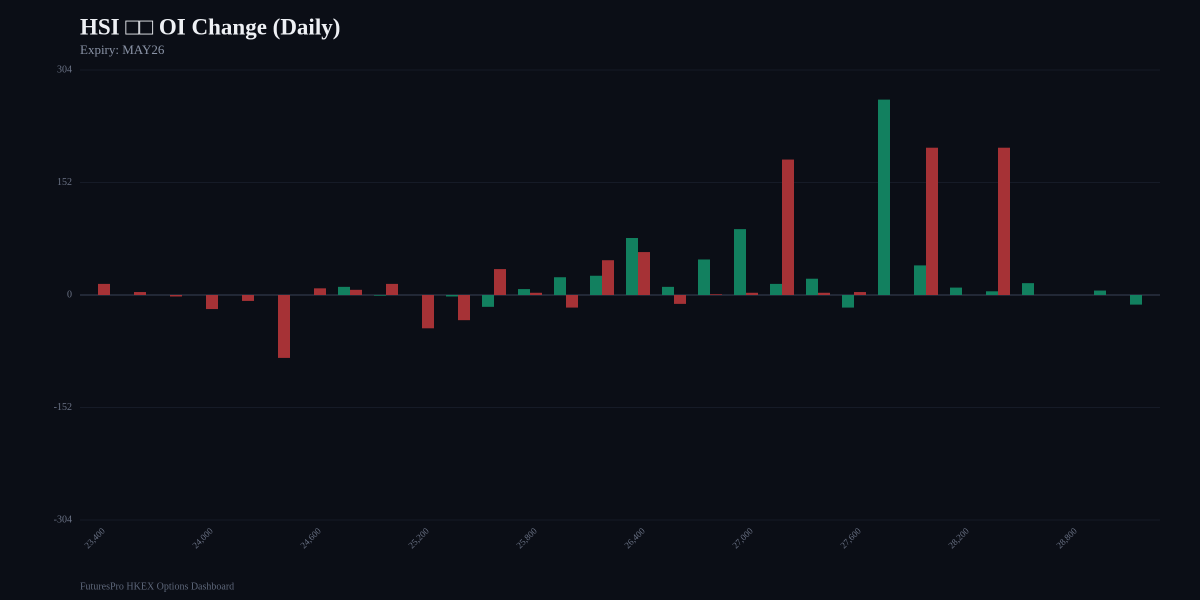 Image resolution: width=1200 pixels, height=600 pixels. Describe the element at coordinates (210, 26) in the screenshot. I see `chart-title: HSI □□ OI Change (Daily)` at that location.